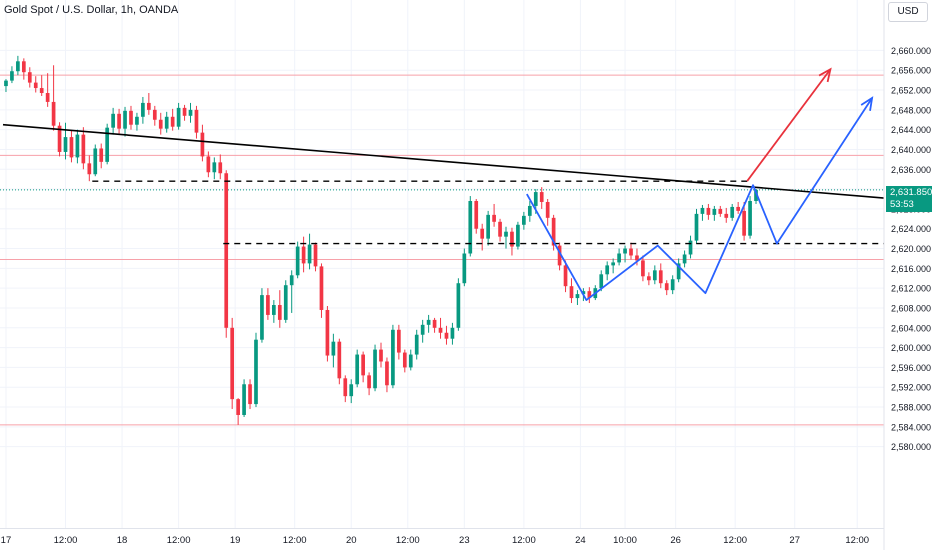 This screenshot has height=550, width=932. Describe the element at coordinates (794, 540) in the screenshot. I see `x-tick-label: 27` at that location.